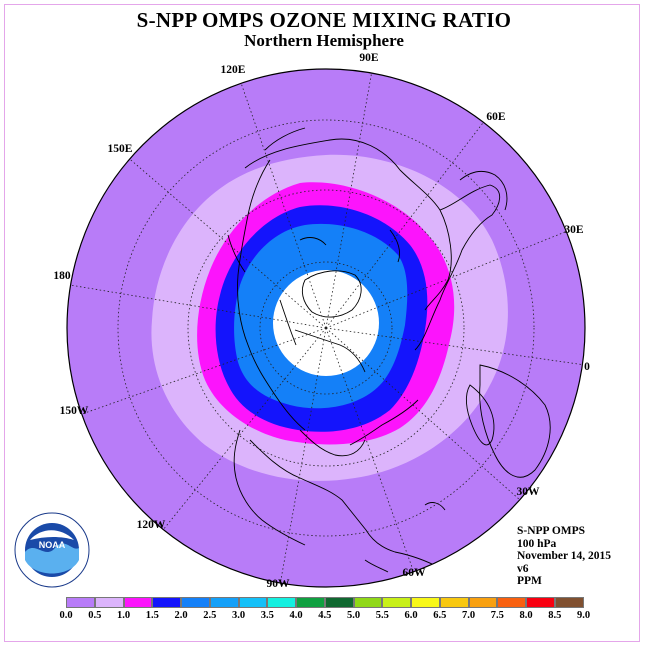 This screenshot has height=648, width=648. I want to click on colorbar-tick-label: 8.0, so click(526, 615).